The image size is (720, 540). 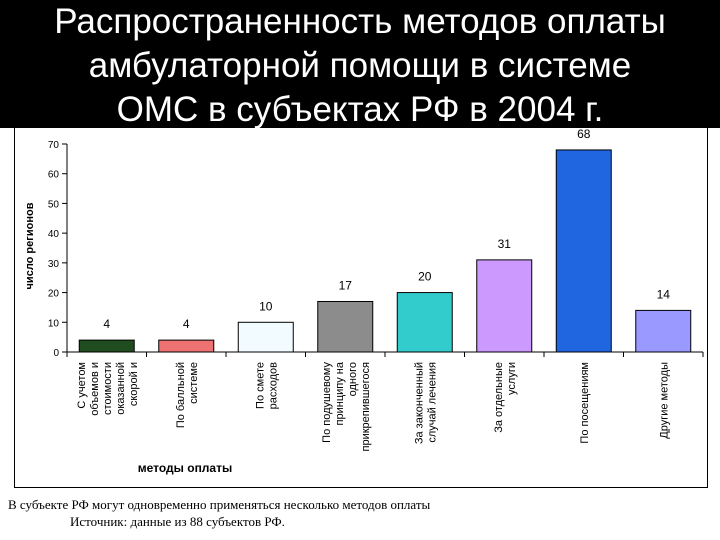 I want to click on x-axis-label: методы оплаты, so click(x=185, y=468).